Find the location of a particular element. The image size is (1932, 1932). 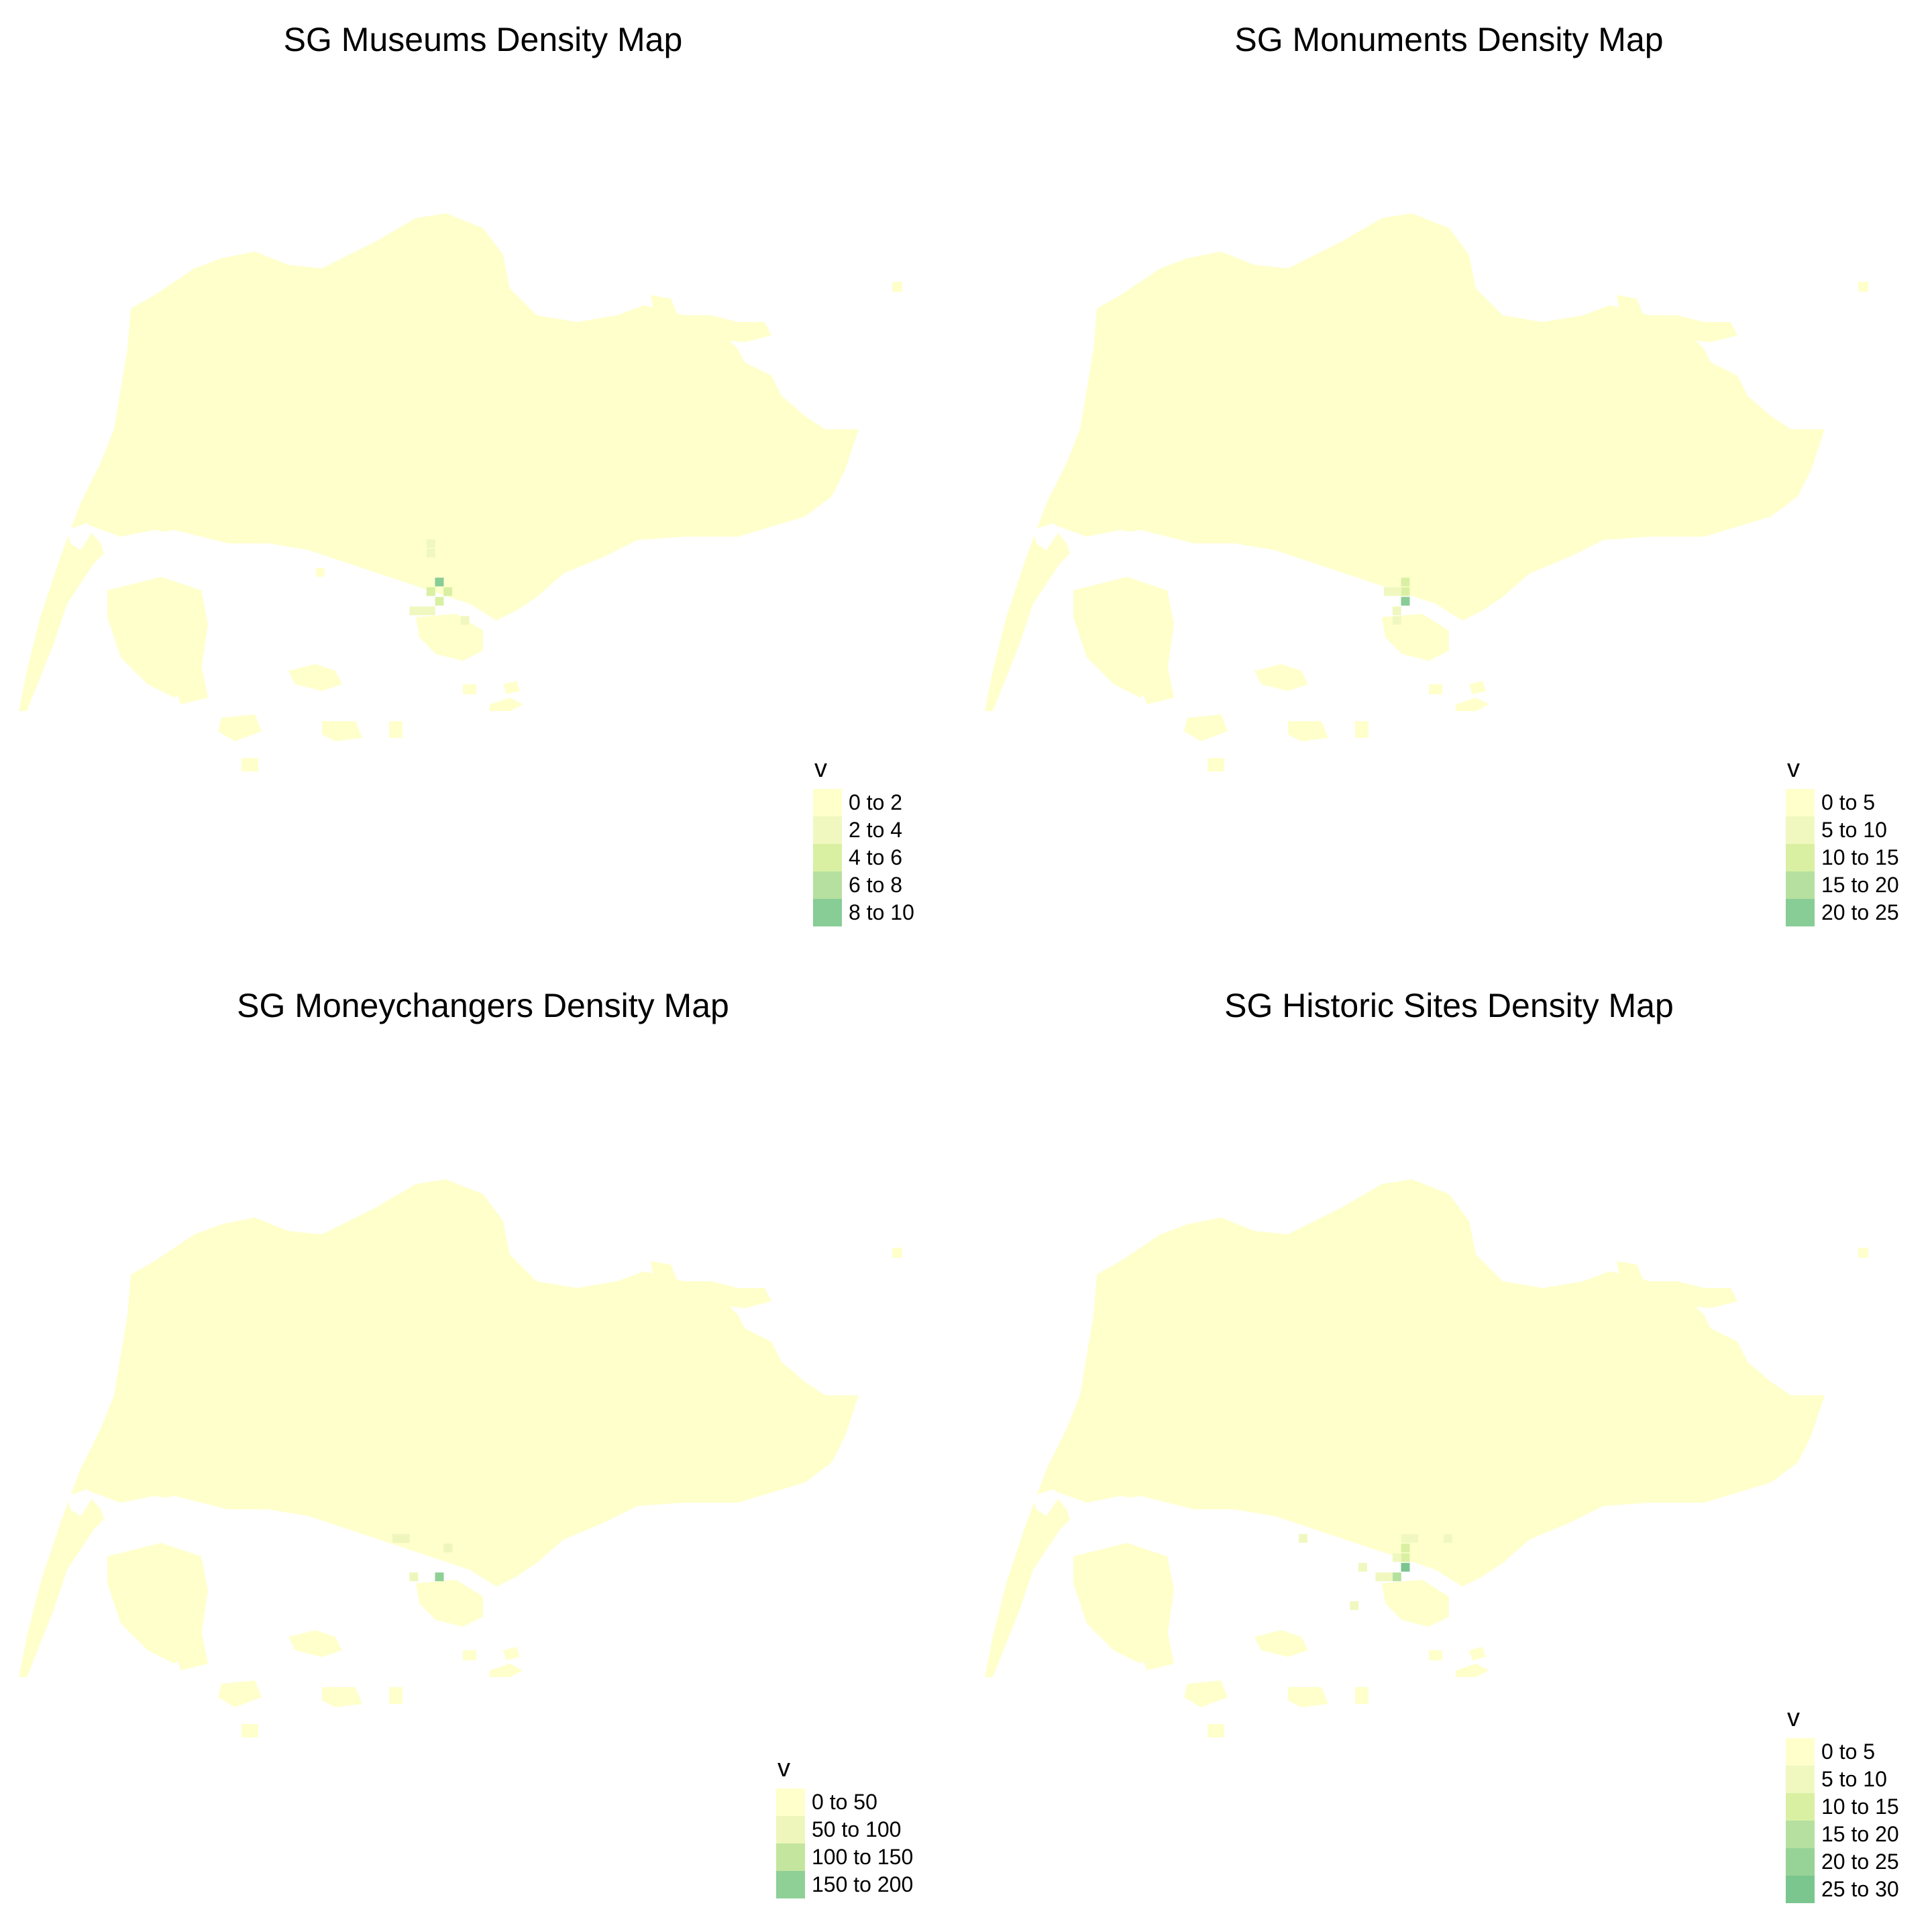

legend-items: 0 to 50 50 to 100 100 to 150 150 to 200 is located at coordinates (844, 1843).